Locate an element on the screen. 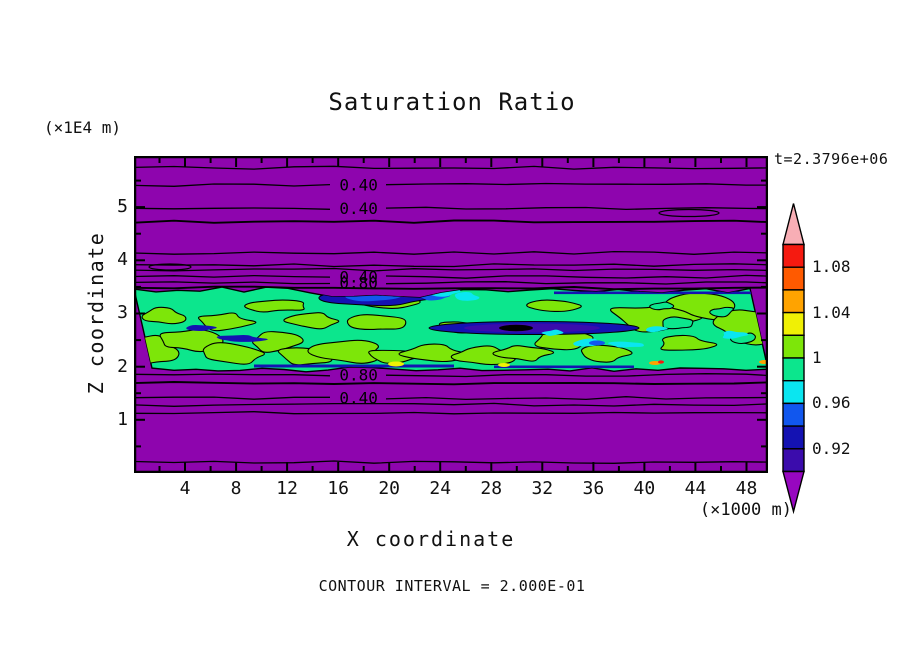 This screenshot has width=904, height=654. x-tick-label: 16 is located at coordinates (338, 488).